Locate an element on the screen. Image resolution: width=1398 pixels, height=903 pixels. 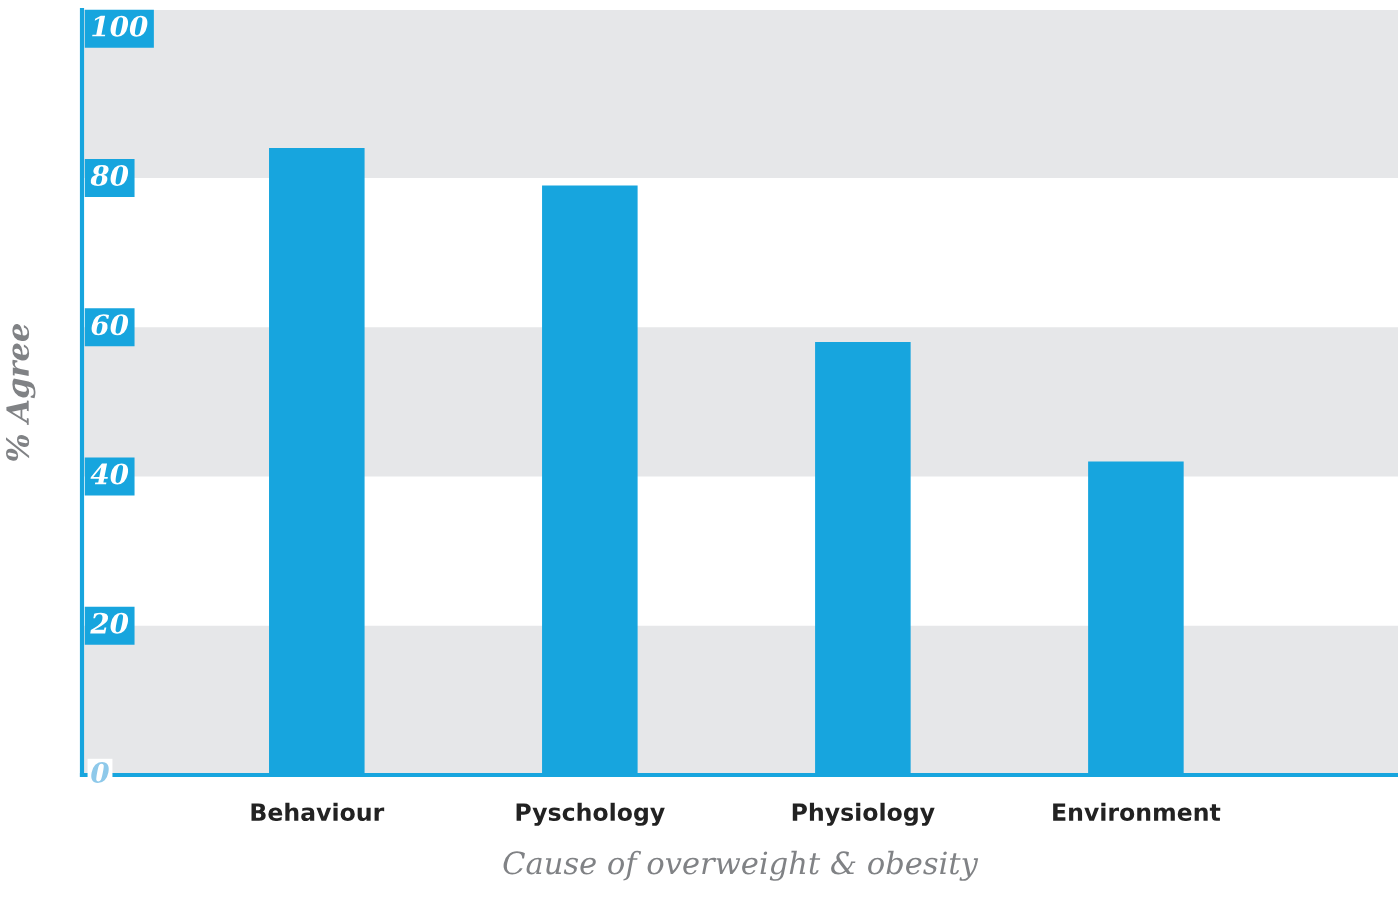
x-tick-label: Environment is located at coordinates (1137, 812).